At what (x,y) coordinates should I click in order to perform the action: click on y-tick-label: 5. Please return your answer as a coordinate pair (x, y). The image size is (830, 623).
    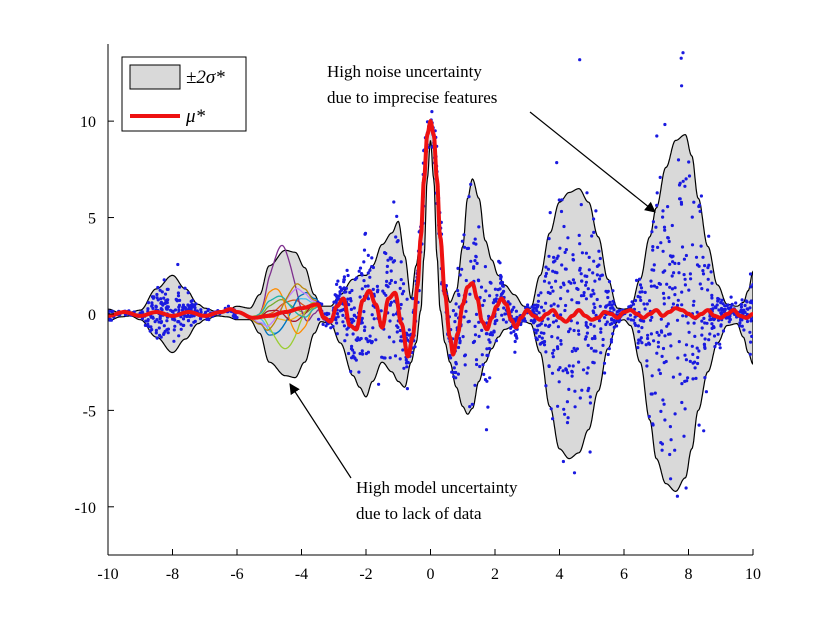
    Looking at the image, I should click on (92, 219).